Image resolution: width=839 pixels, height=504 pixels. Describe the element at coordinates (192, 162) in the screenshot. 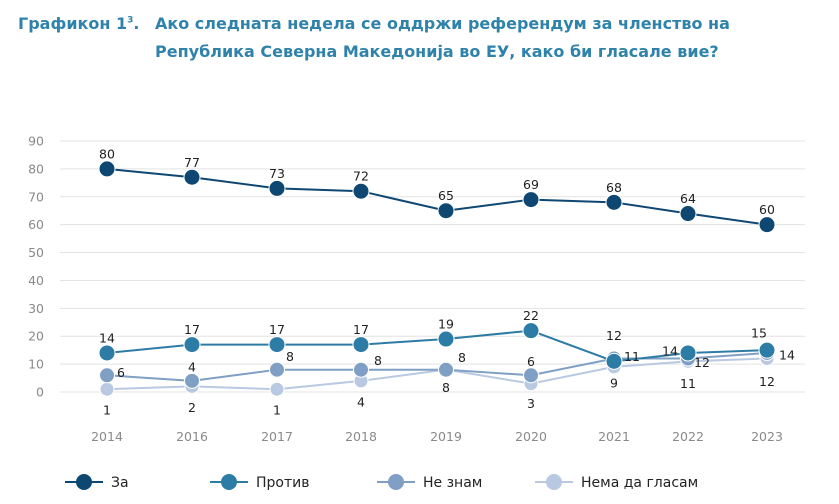

I see `data-label: 77` at that location.